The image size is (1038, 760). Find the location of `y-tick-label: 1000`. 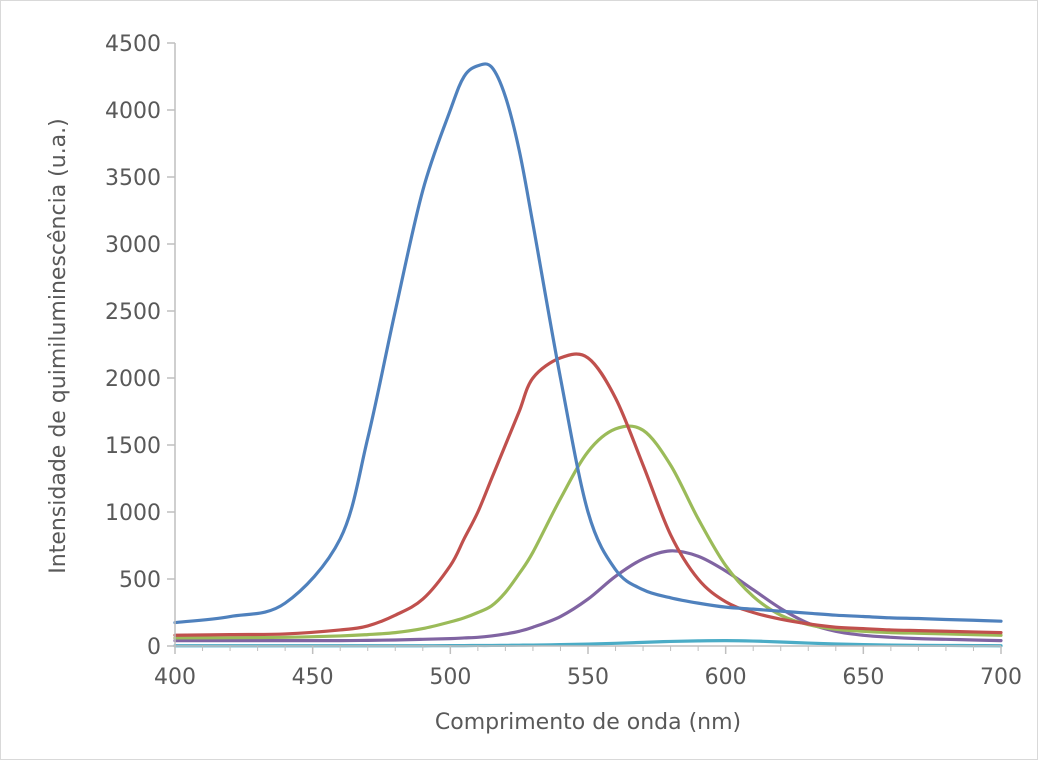

y-tick-label: 1000 is located at coordinates (133, 513).